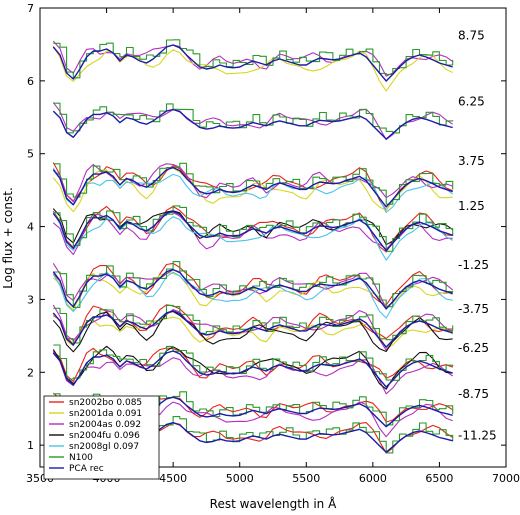 The width and height of the screenshot is (520, 515). I want to click on phase-label: 3.75, so click(471, 161).